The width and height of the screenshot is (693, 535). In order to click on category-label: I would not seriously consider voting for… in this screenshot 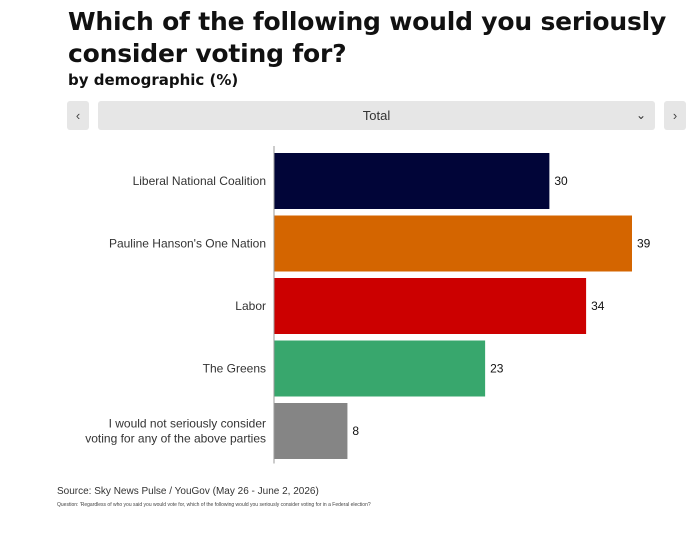, I will do `click(175, 431)`.